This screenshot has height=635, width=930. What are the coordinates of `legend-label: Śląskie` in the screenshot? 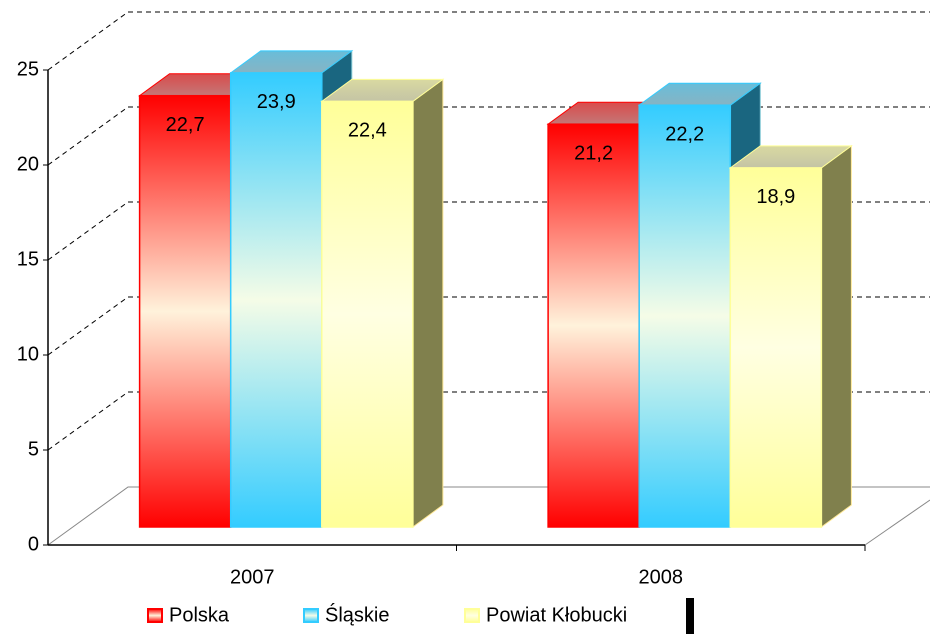 It's located at (357, 614).